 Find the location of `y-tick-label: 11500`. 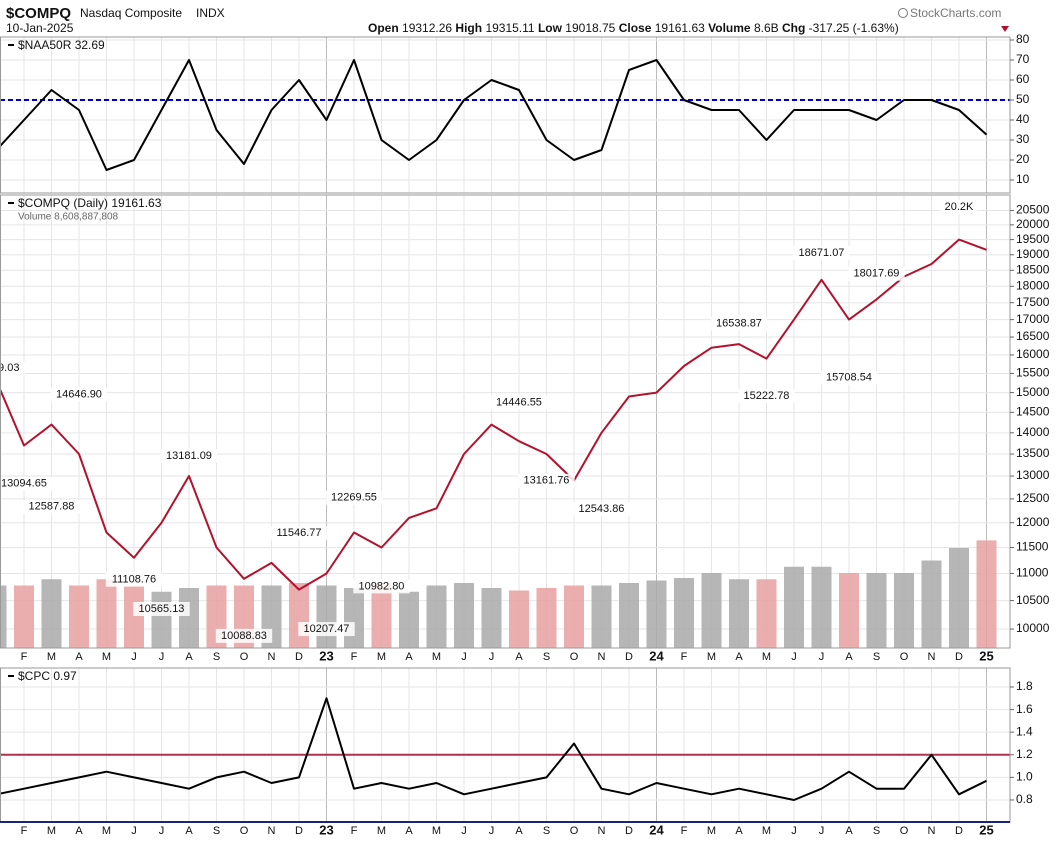

y-tick-label: 11500 is located at coordinates (1032, 547).